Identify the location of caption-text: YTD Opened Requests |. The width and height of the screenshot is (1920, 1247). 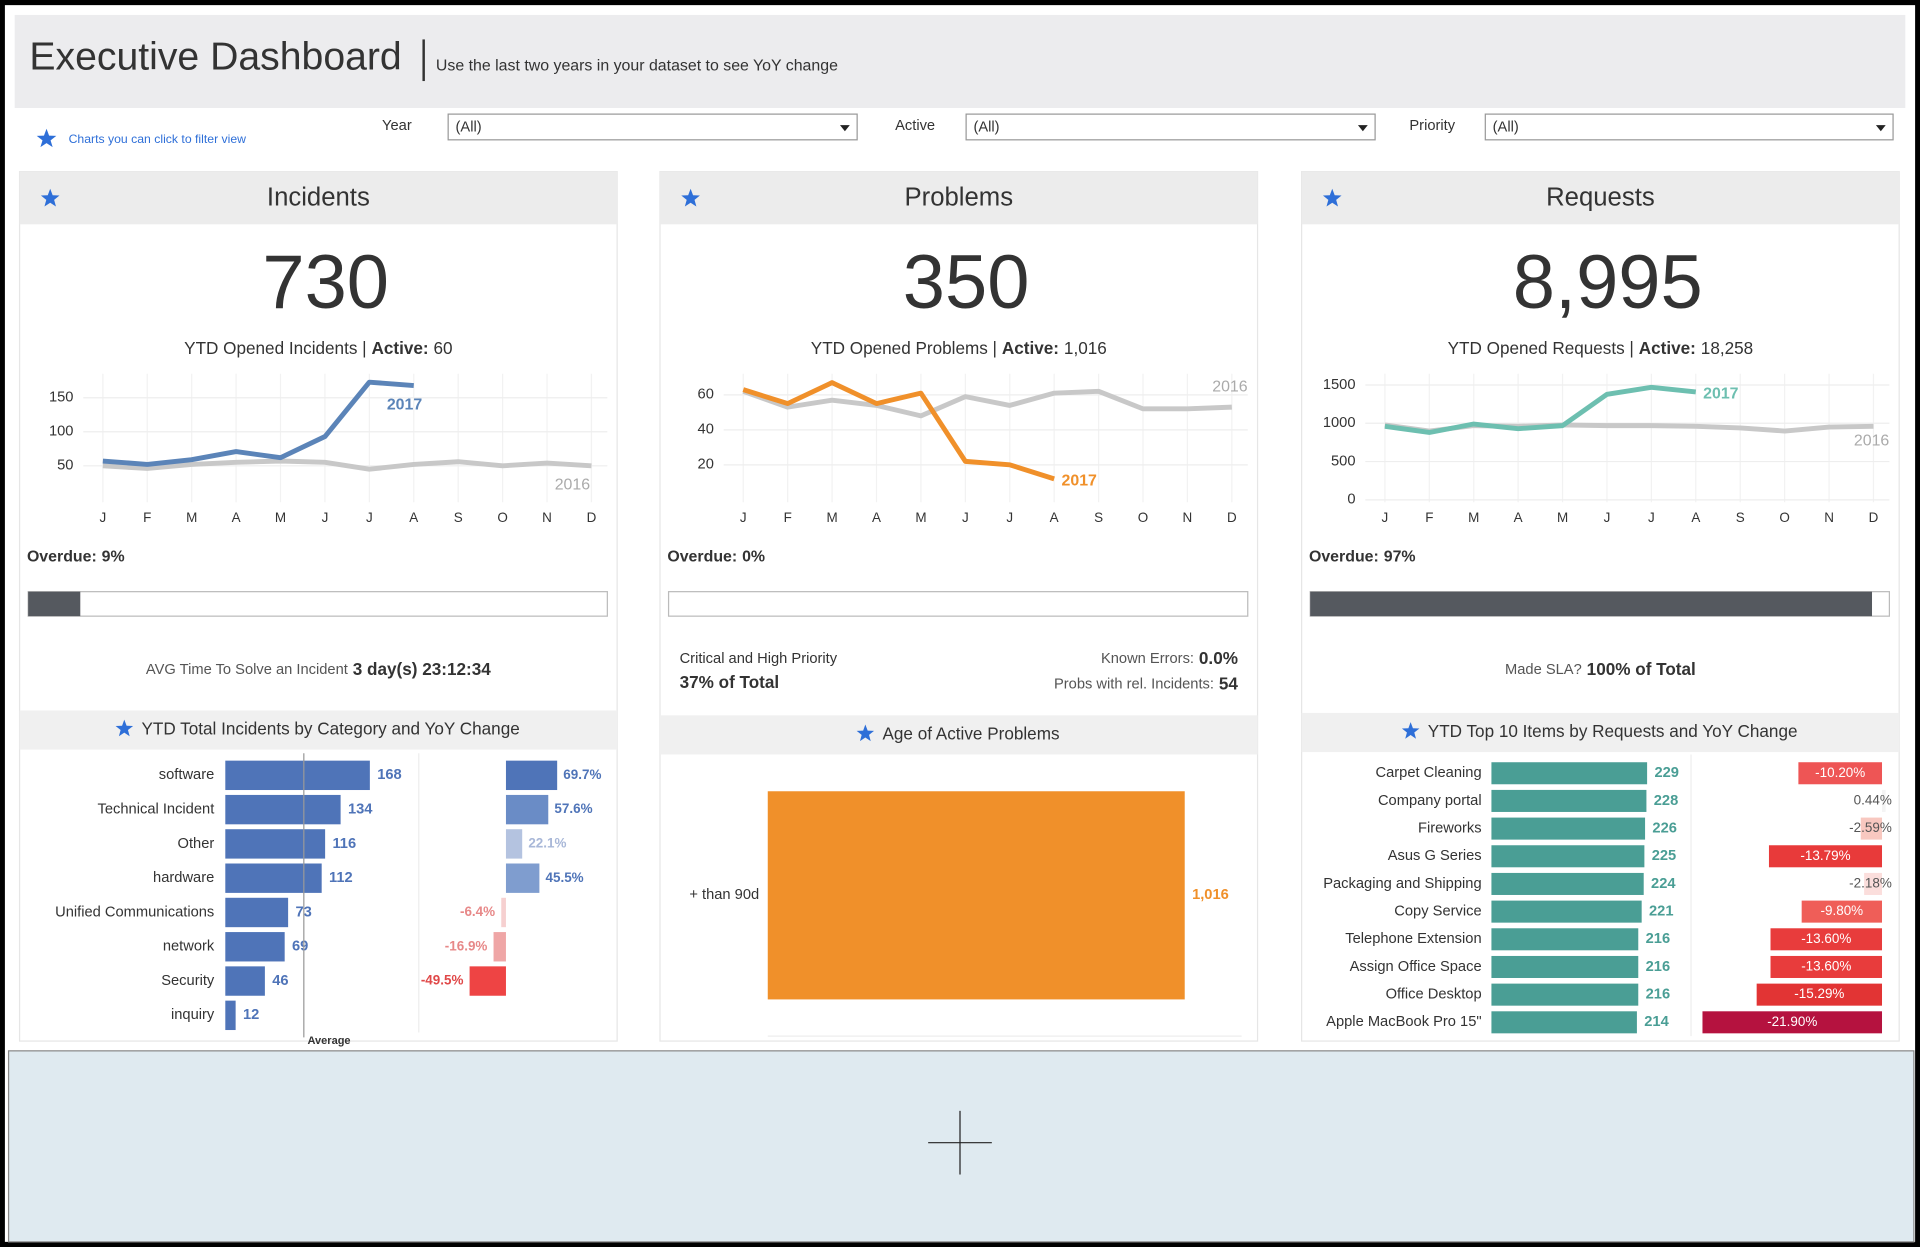
(1541, 348).